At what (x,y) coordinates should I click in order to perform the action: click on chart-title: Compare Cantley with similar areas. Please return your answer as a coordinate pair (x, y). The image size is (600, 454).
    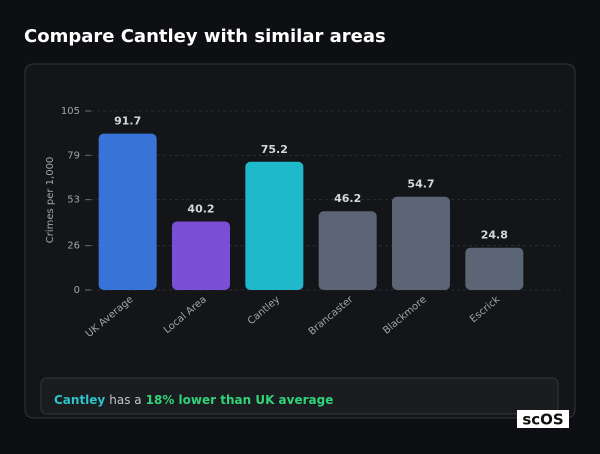
    Looking at the image, I should click on (205, 36).